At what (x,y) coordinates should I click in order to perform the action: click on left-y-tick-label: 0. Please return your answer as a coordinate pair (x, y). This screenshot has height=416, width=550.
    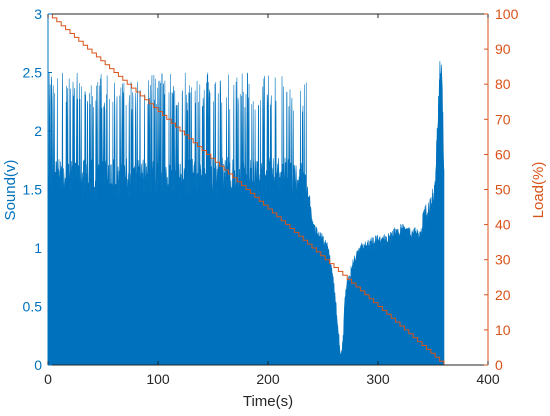
    Looking at the image, I should click on (38, 365).